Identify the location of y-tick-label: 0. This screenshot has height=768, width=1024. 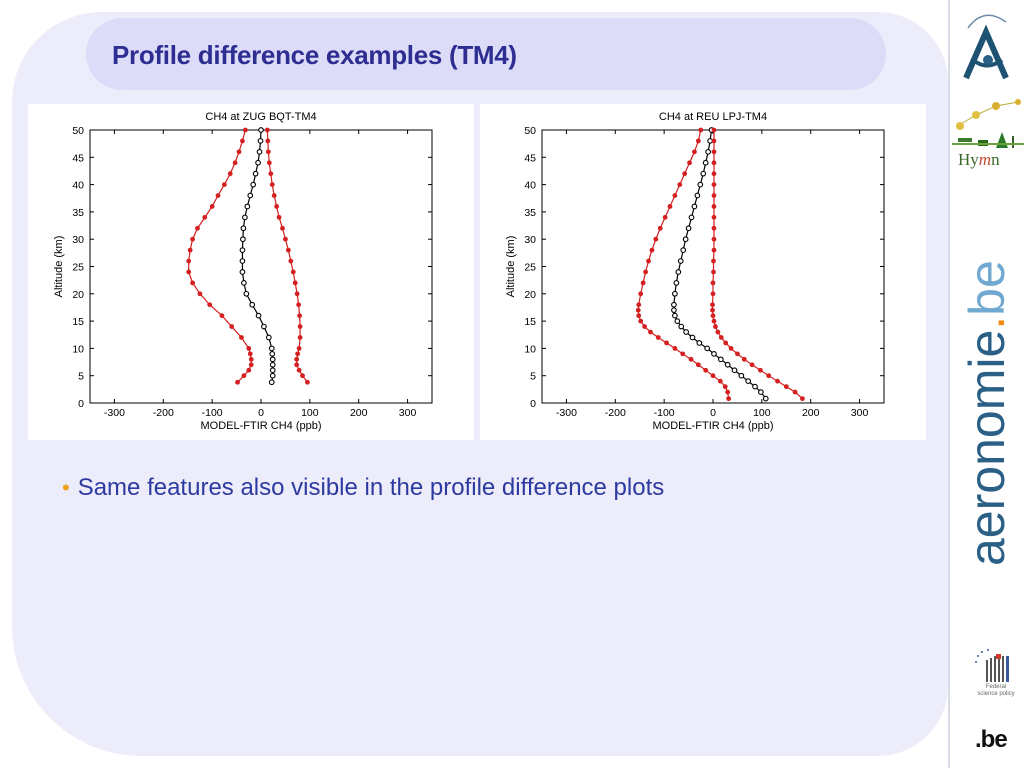
(533, 404).